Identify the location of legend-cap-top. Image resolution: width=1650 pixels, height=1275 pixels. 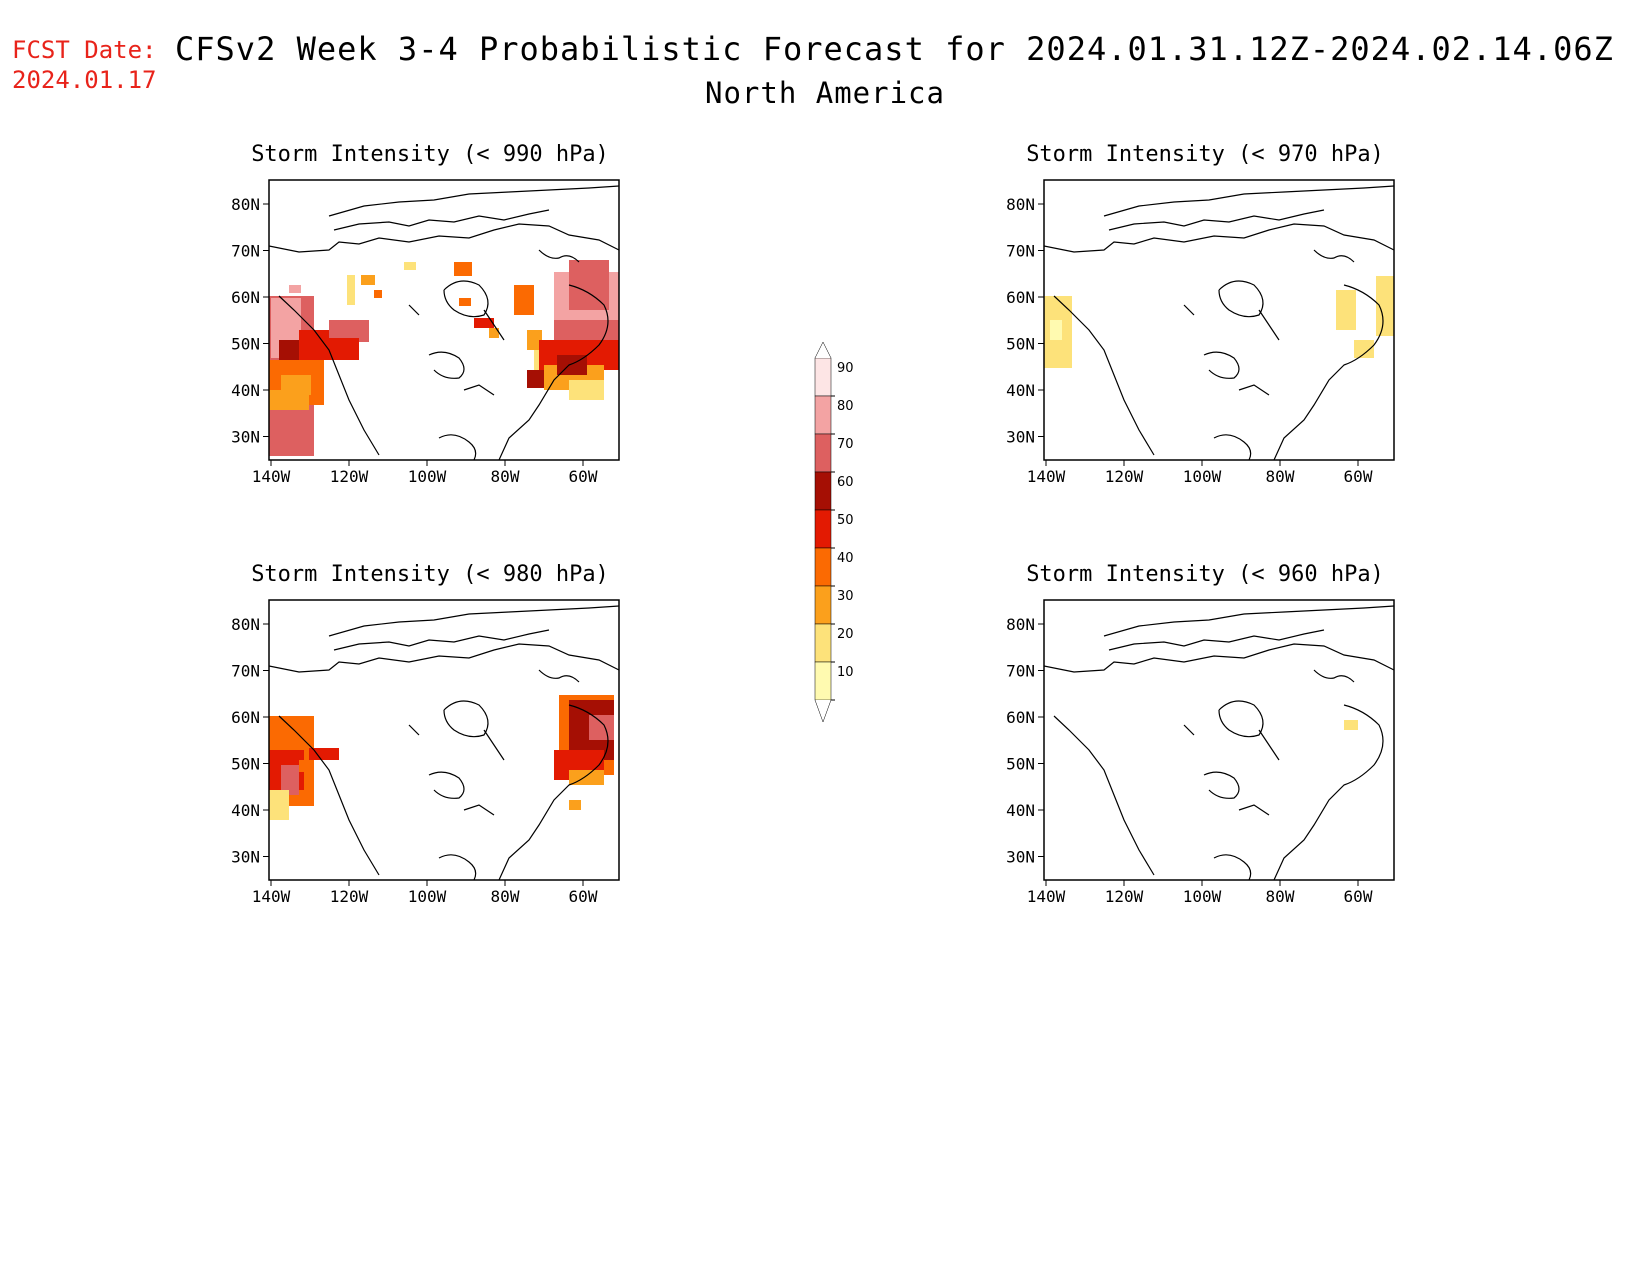
(823, 350).